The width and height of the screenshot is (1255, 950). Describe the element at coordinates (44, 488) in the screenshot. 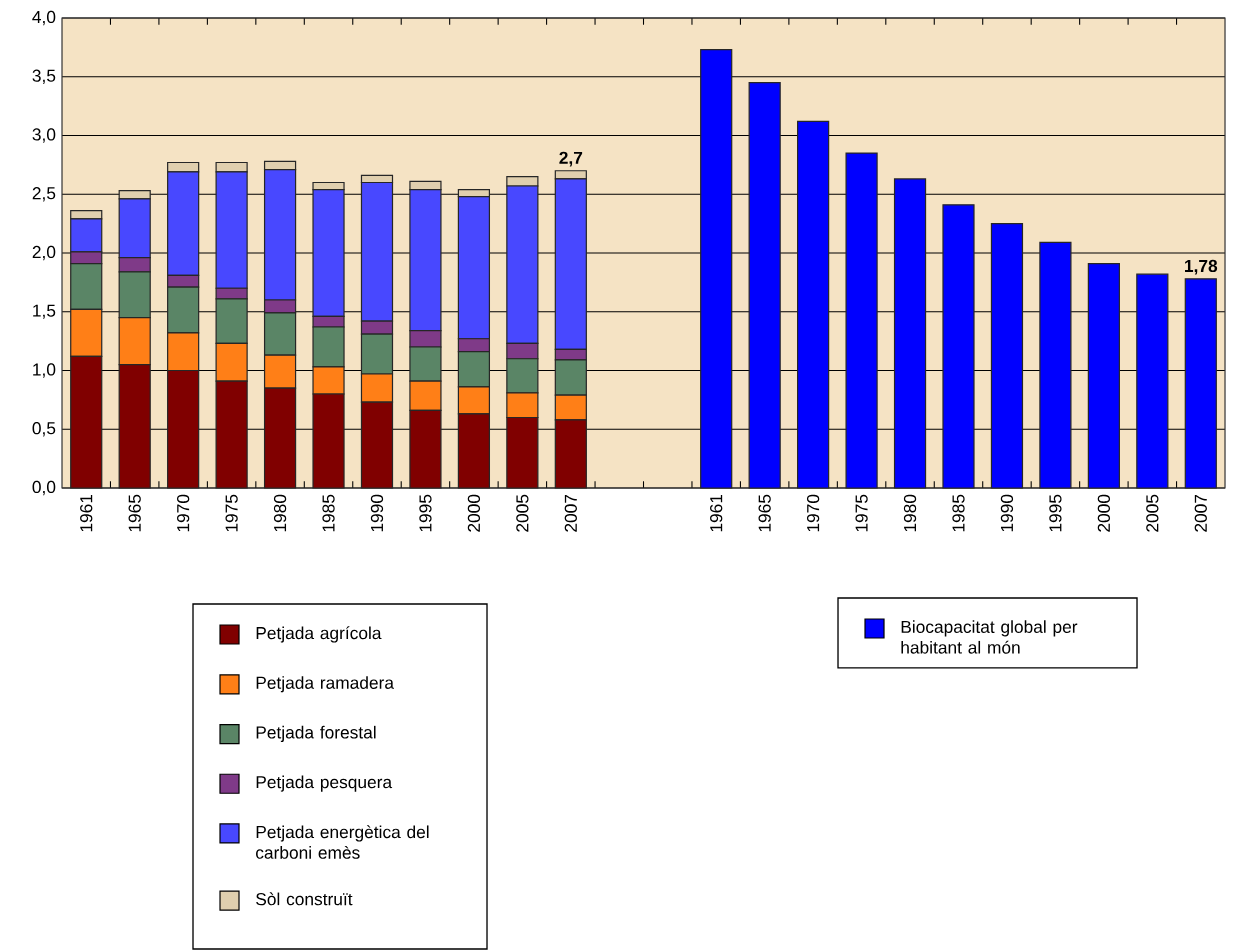

I see `y-tick-label: 0,0` at that location.